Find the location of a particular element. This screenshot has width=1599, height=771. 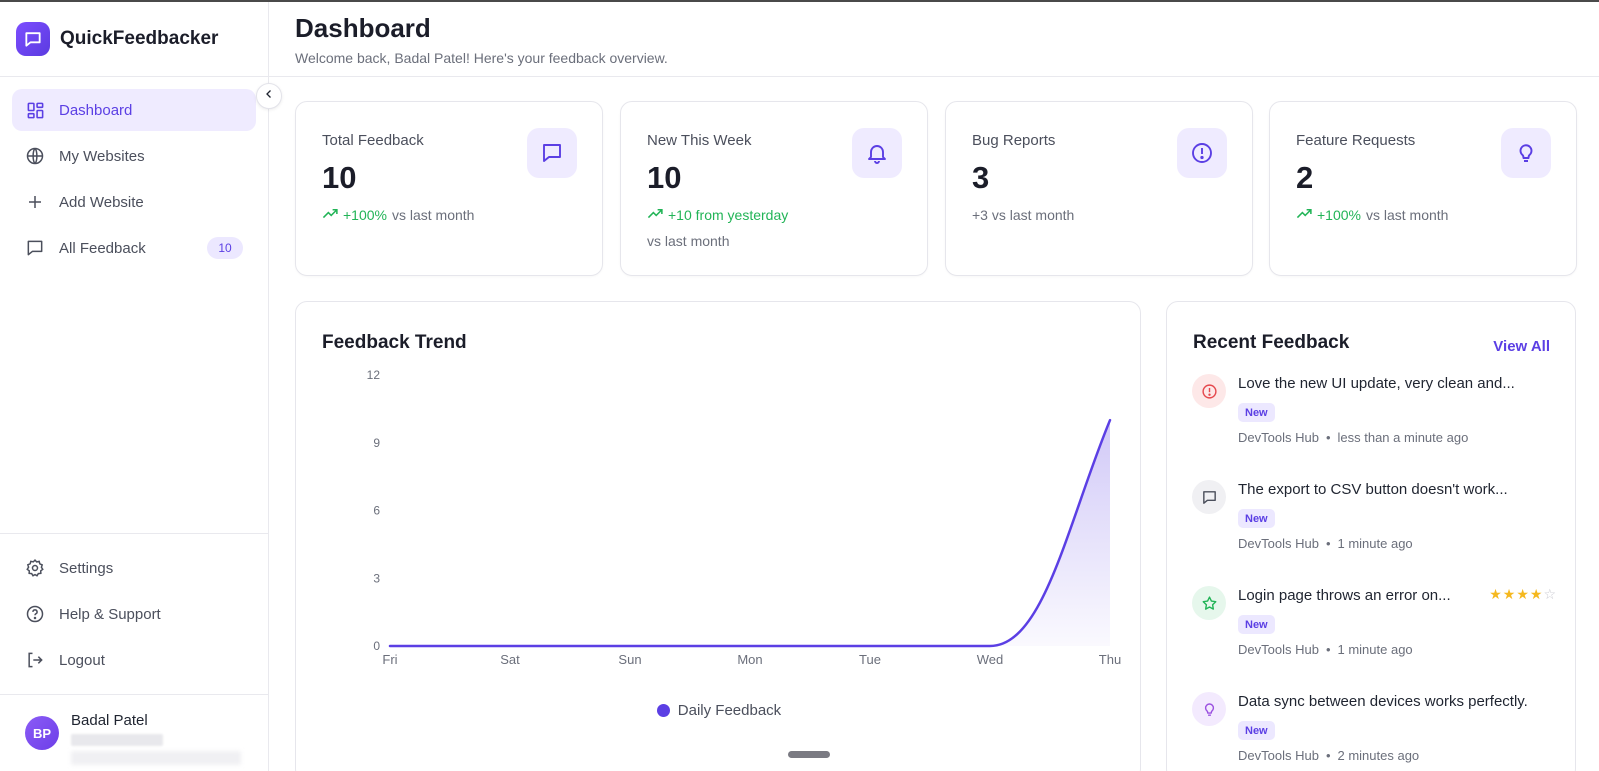

stat-label: Feature Requests is located at coordinates (1356, 140).